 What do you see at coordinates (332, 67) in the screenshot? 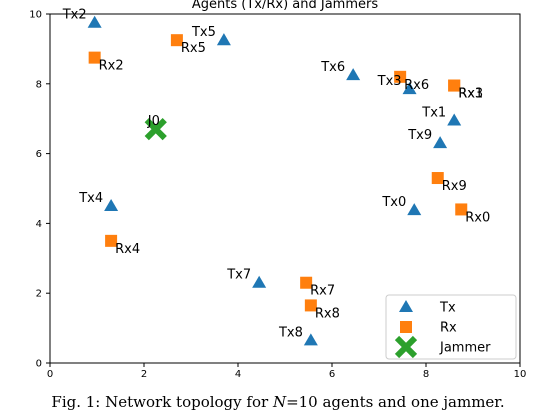
I see `point-label-tx6: Tx6` at bounding box center [332, 67].